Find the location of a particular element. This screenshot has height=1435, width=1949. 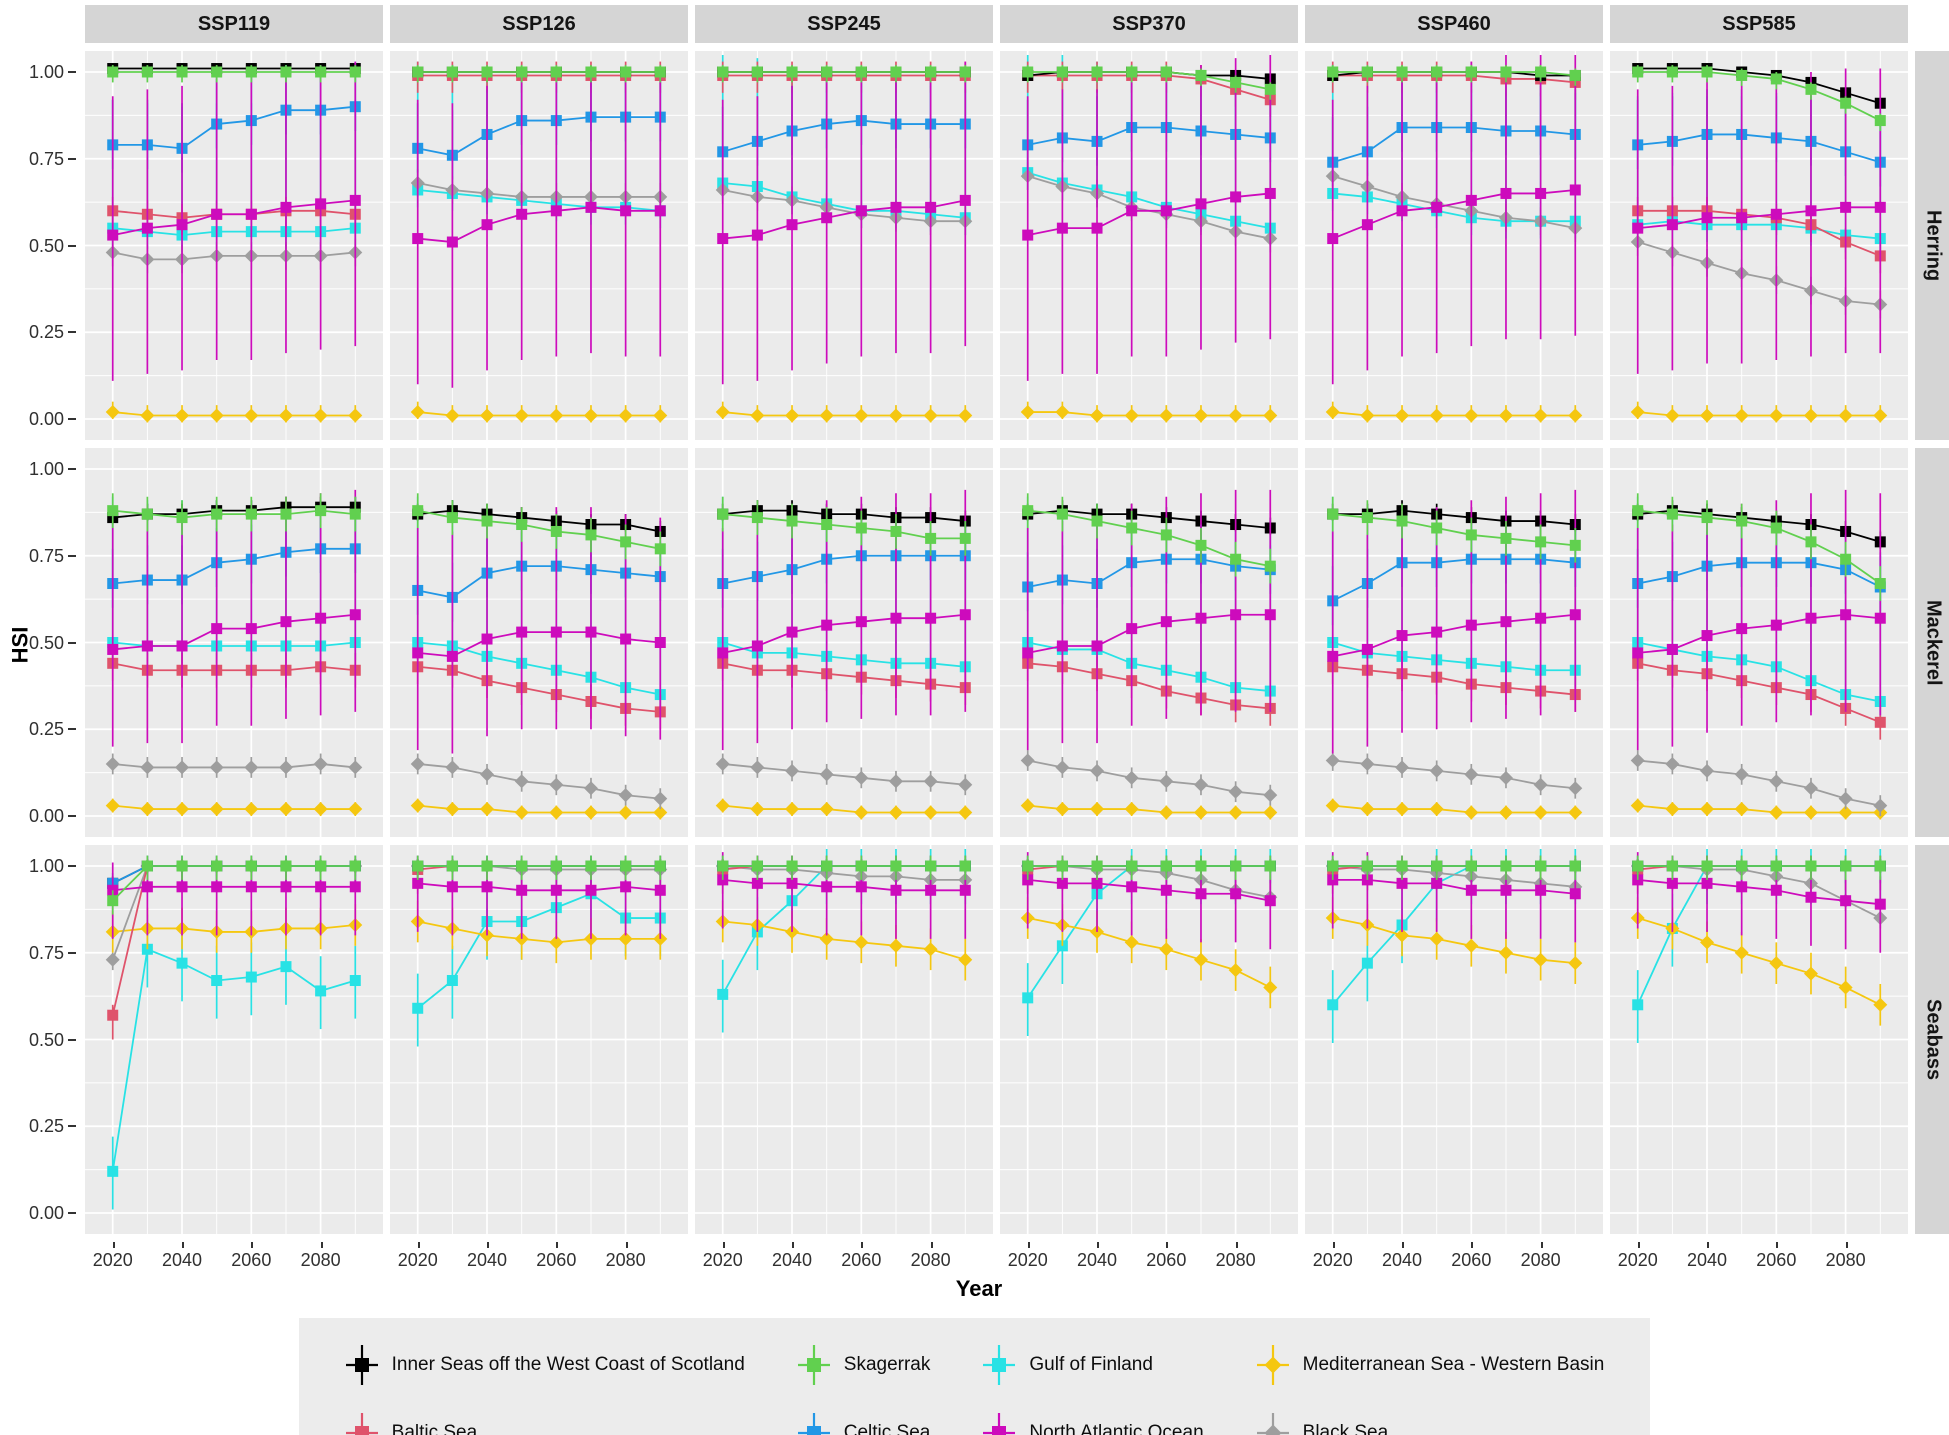

panel-Mackerel-SSP245 is located at coordinates (844, 642).